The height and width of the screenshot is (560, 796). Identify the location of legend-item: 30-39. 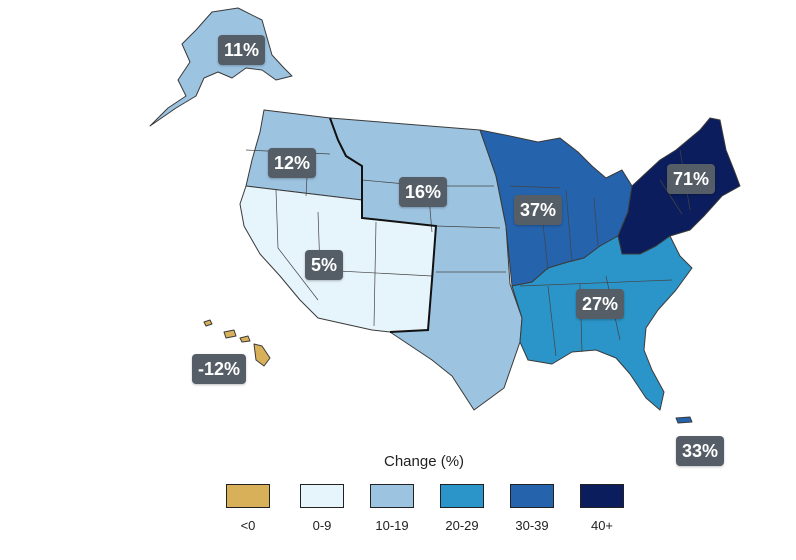
(535, 508).